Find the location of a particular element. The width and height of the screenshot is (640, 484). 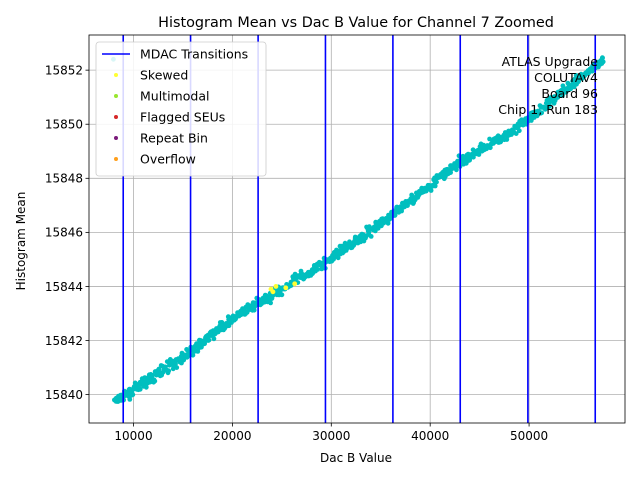

legend-label: Overflow is located at coordinates (168, 158).